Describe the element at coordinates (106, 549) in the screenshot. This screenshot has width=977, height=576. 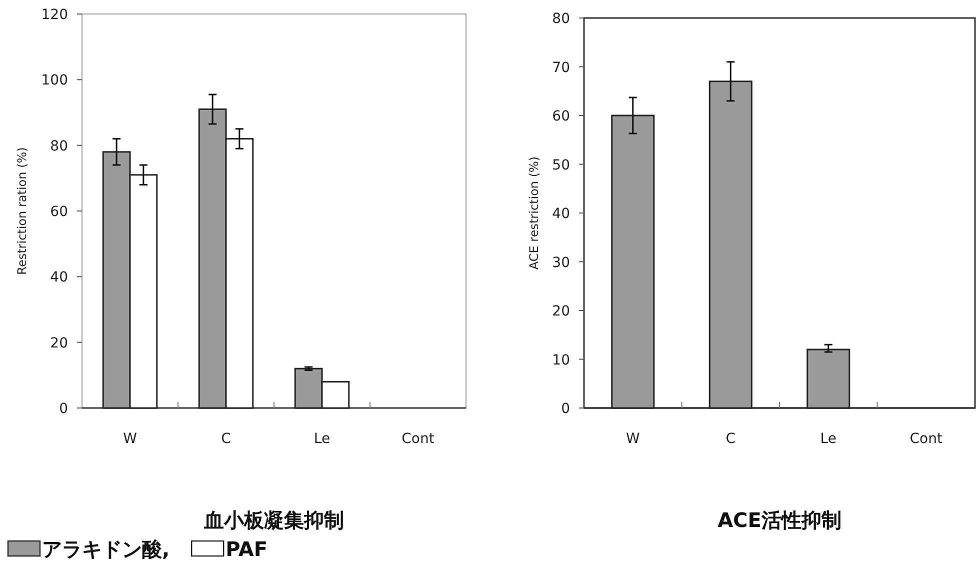
I see `legend-label: アラキドン酸,` at that location.